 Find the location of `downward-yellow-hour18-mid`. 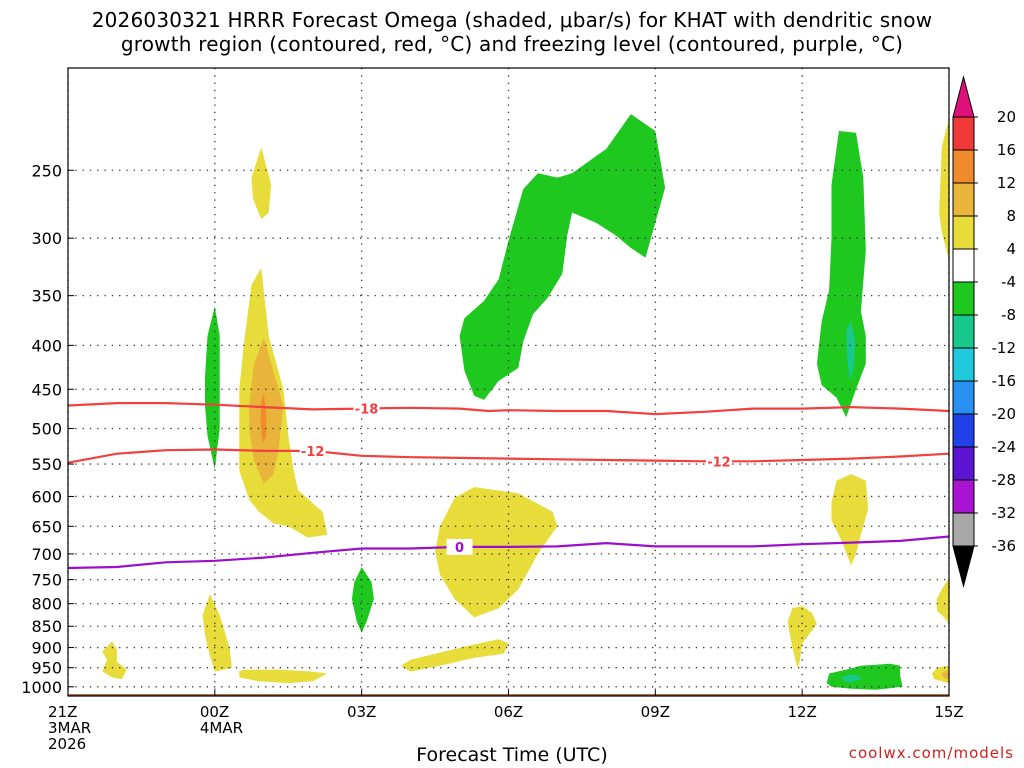

downward-yellow-hour18-mid is located at coordinates (942, 601).